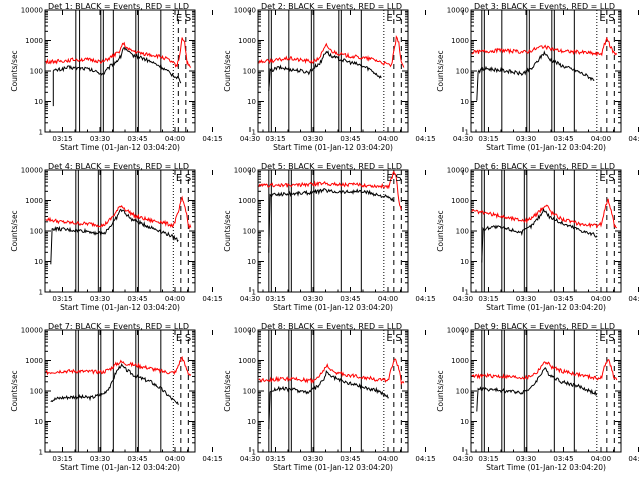  What do you see at coordinates (331, 166) in the screenshot?
I see `panel-title: Det 5: BLACK = Events, RED = LLD` at bounding box center [331, 166].